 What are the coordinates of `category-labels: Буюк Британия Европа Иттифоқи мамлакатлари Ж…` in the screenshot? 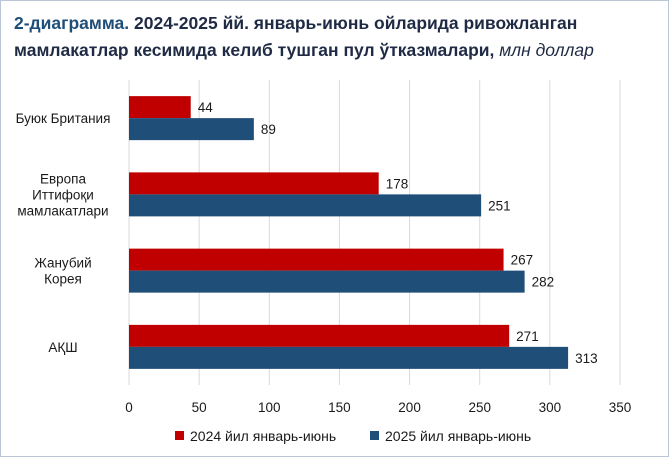 It's located at (63, 233).